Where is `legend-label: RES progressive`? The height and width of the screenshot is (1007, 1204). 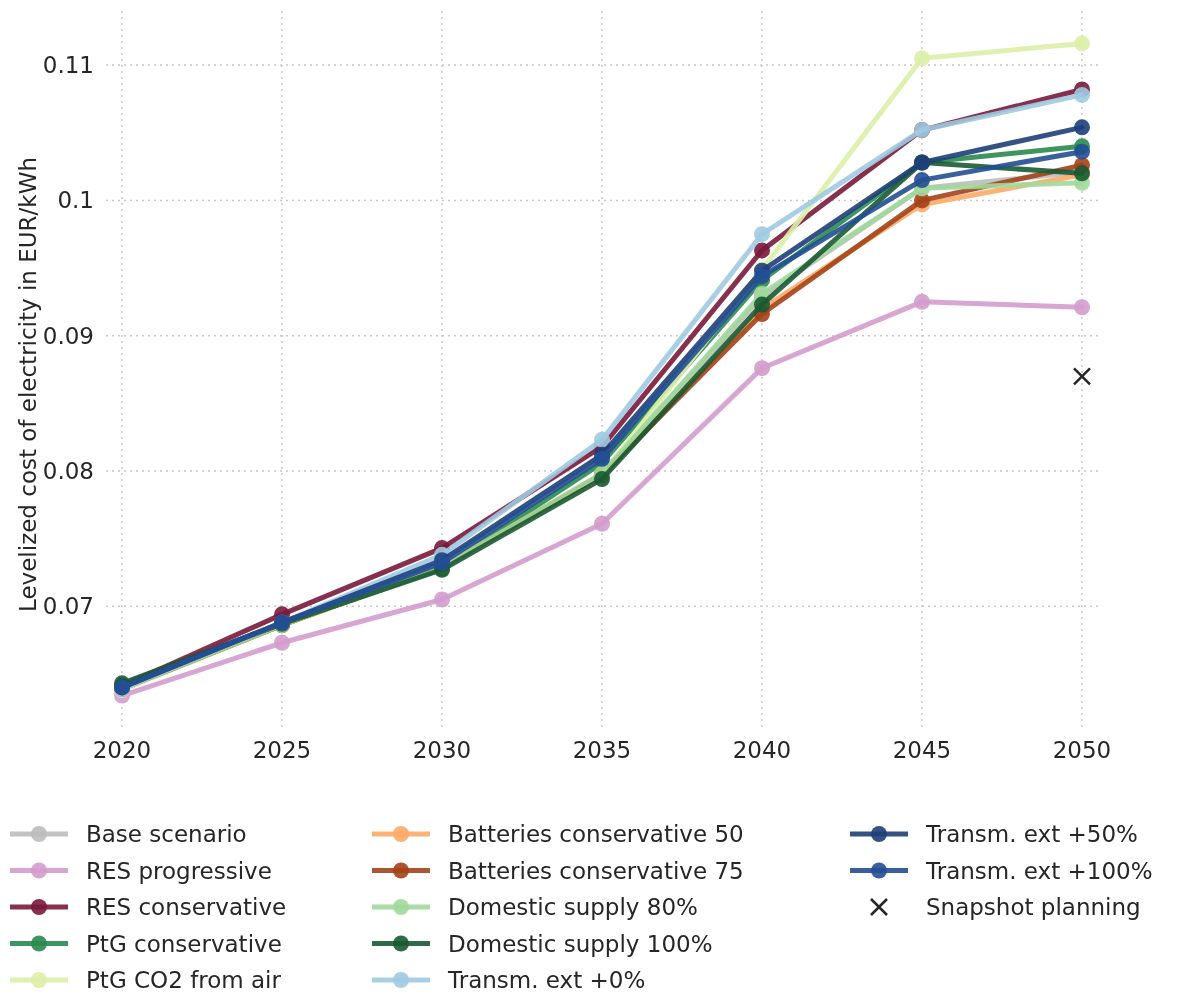 legend-label: RES progressive is located at coordinates (179, 870).